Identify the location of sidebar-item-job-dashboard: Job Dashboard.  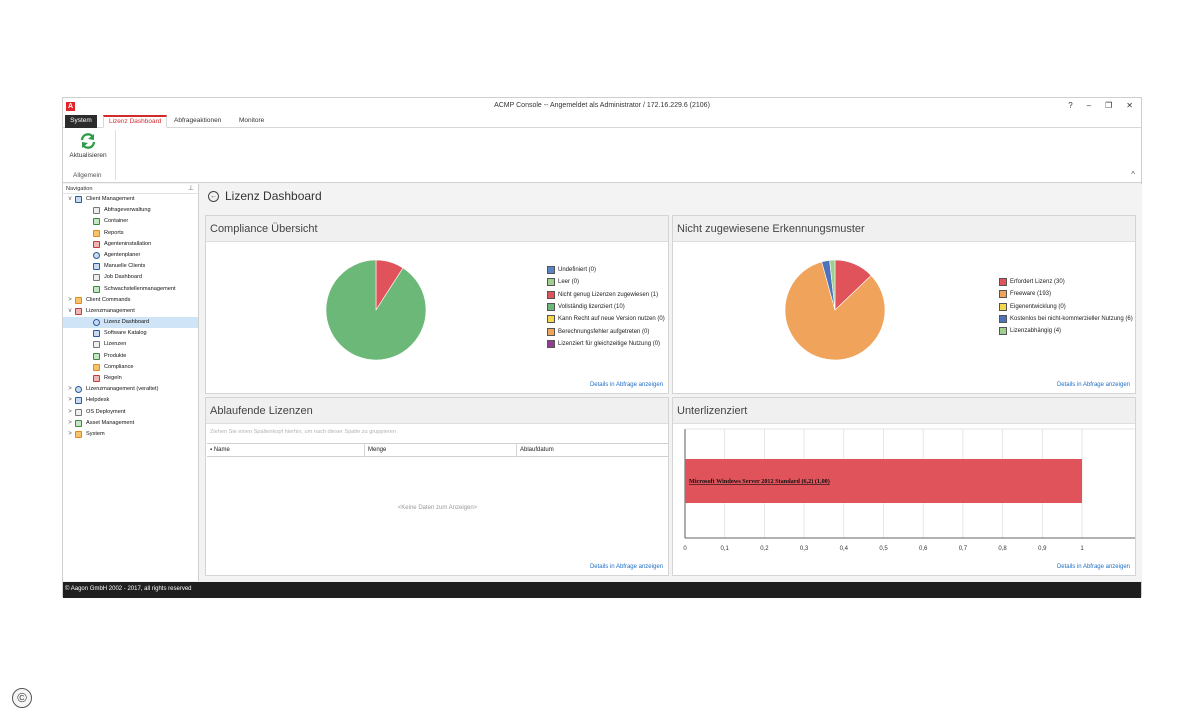
(130, 277).